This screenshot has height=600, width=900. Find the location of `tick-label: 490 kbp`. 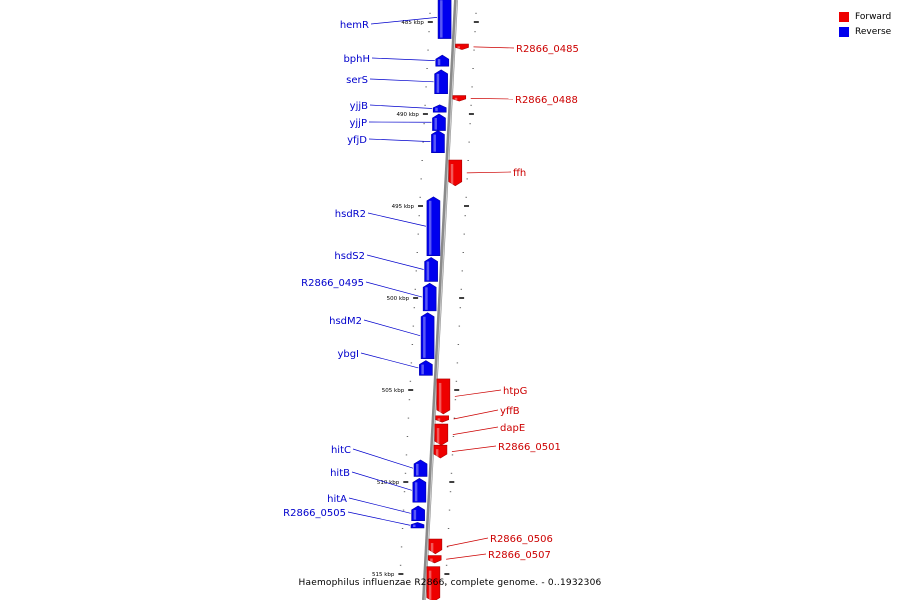

tick-label: 490 kbp is located at coordinates (407, 115).